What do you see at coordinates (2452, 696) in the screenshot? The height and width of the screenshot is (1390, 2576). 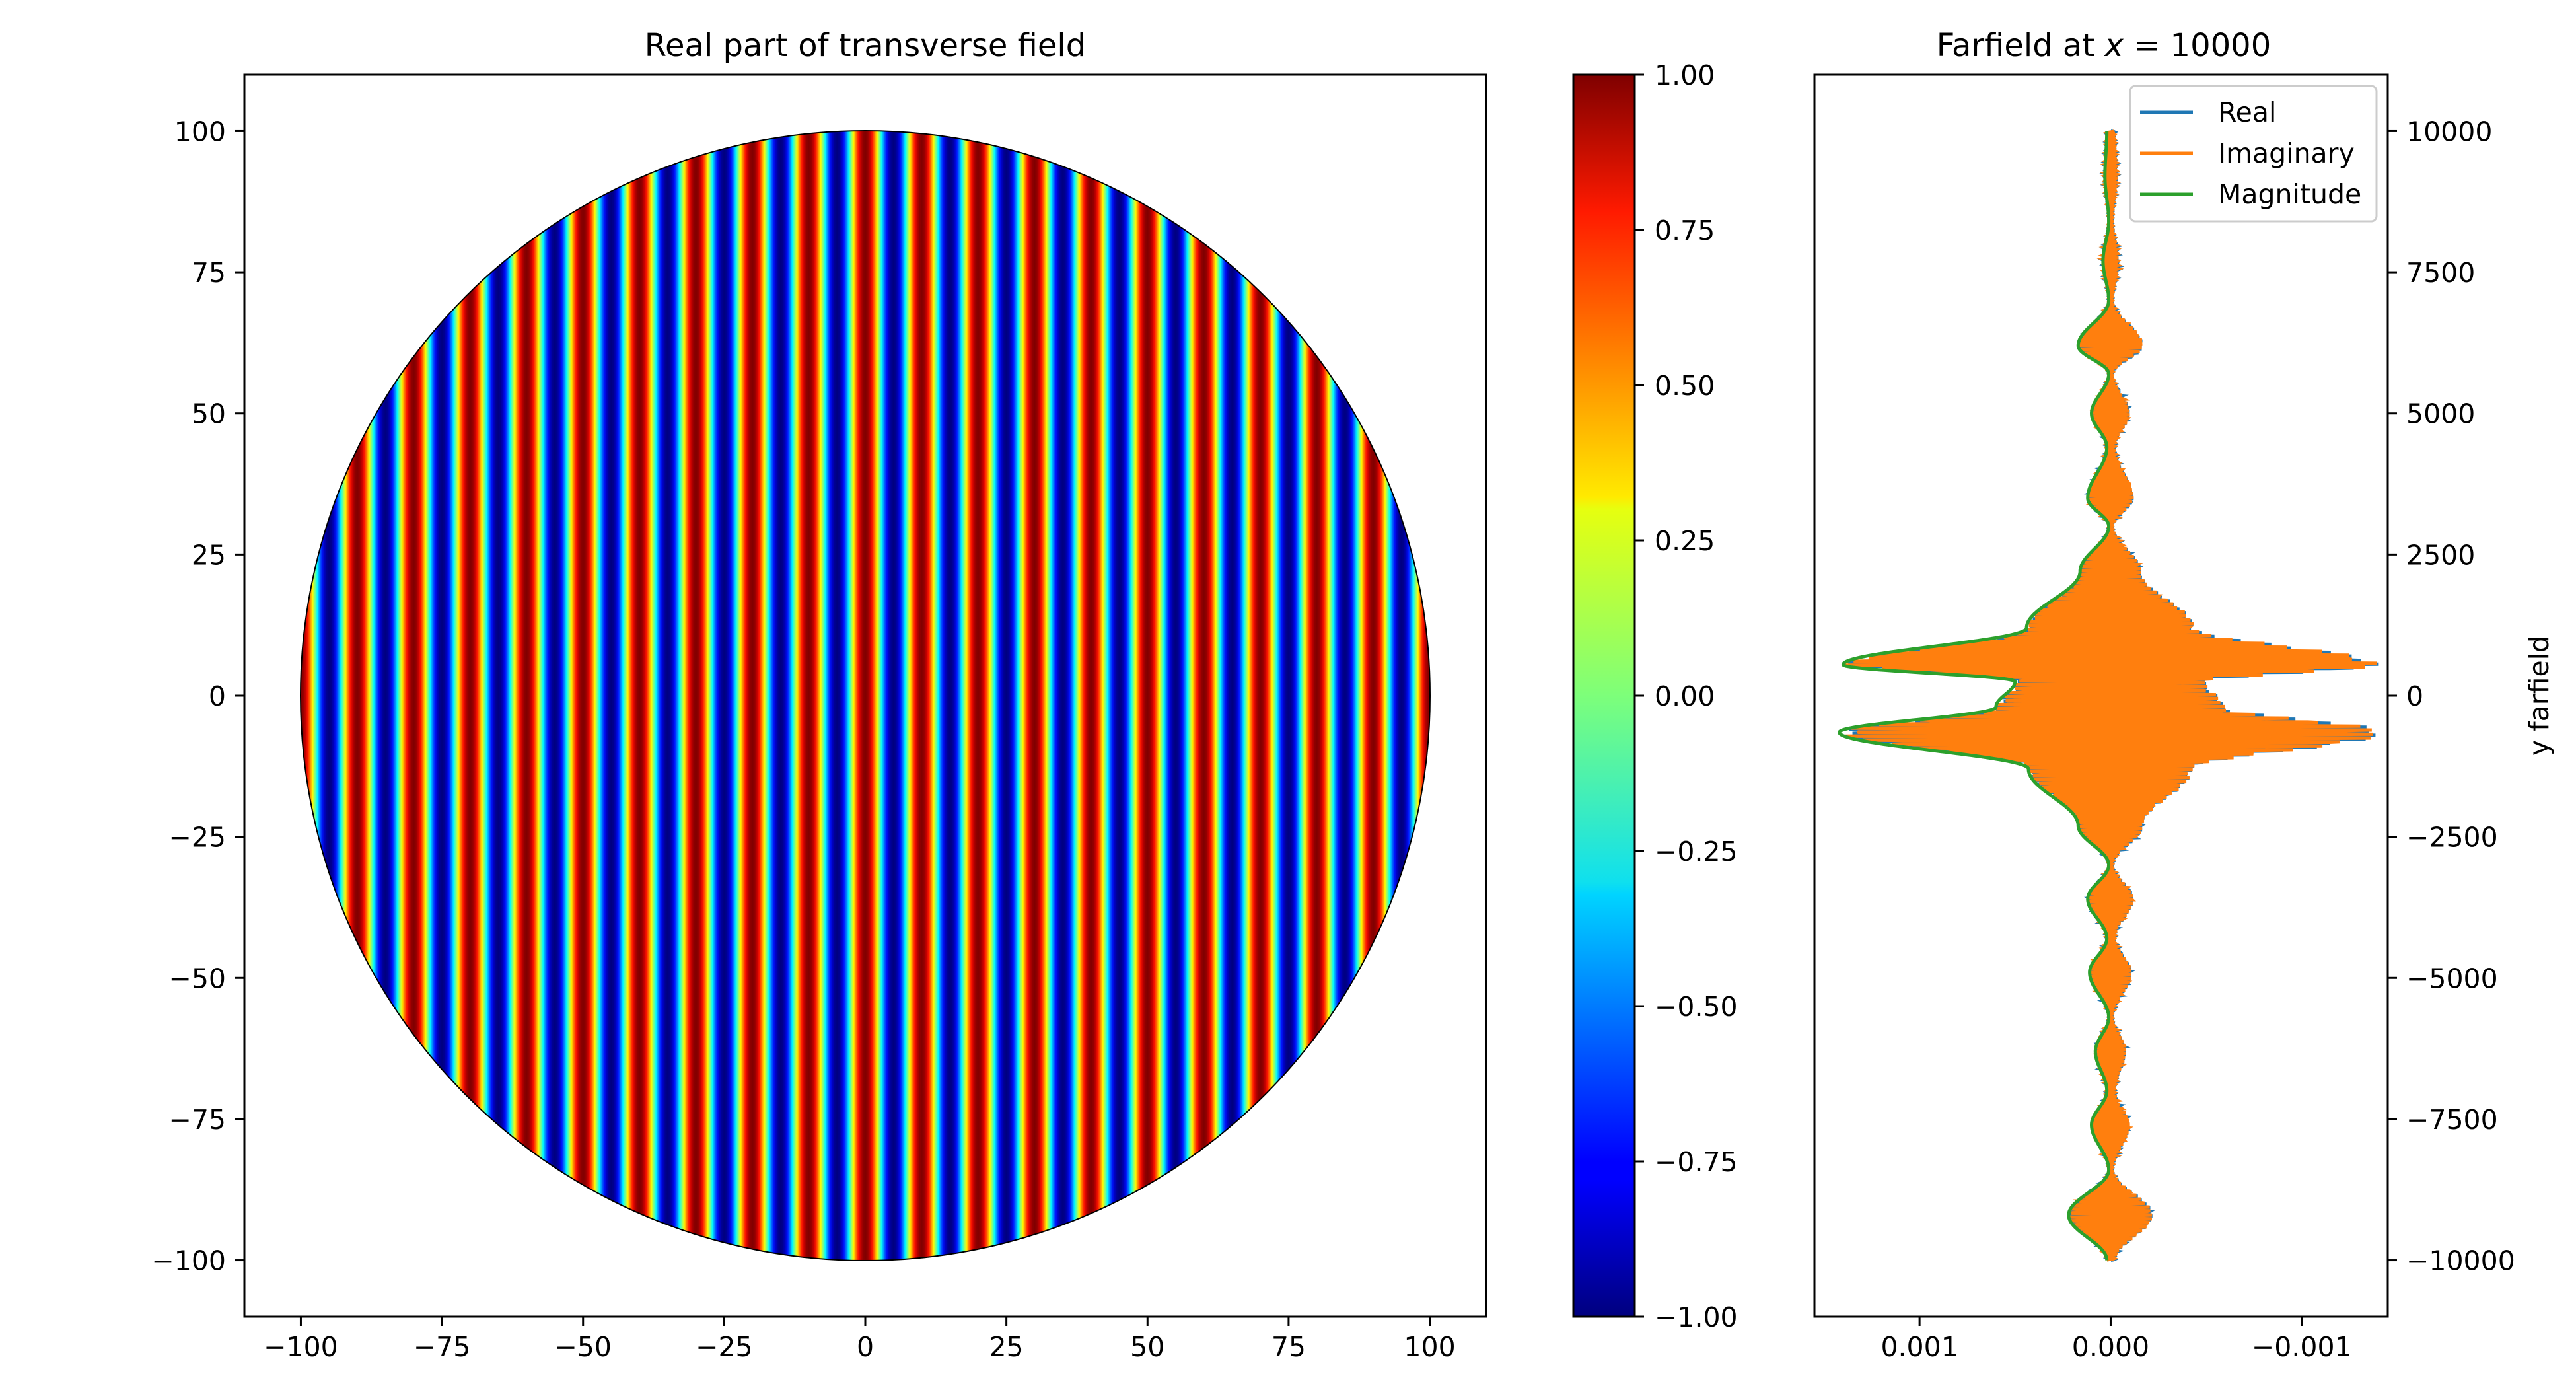 I see `farfield-y-axis: 10000 7500 5000 2500 0 −2500 −5000 −7500 −10000` at bounding box center [2452, 696].